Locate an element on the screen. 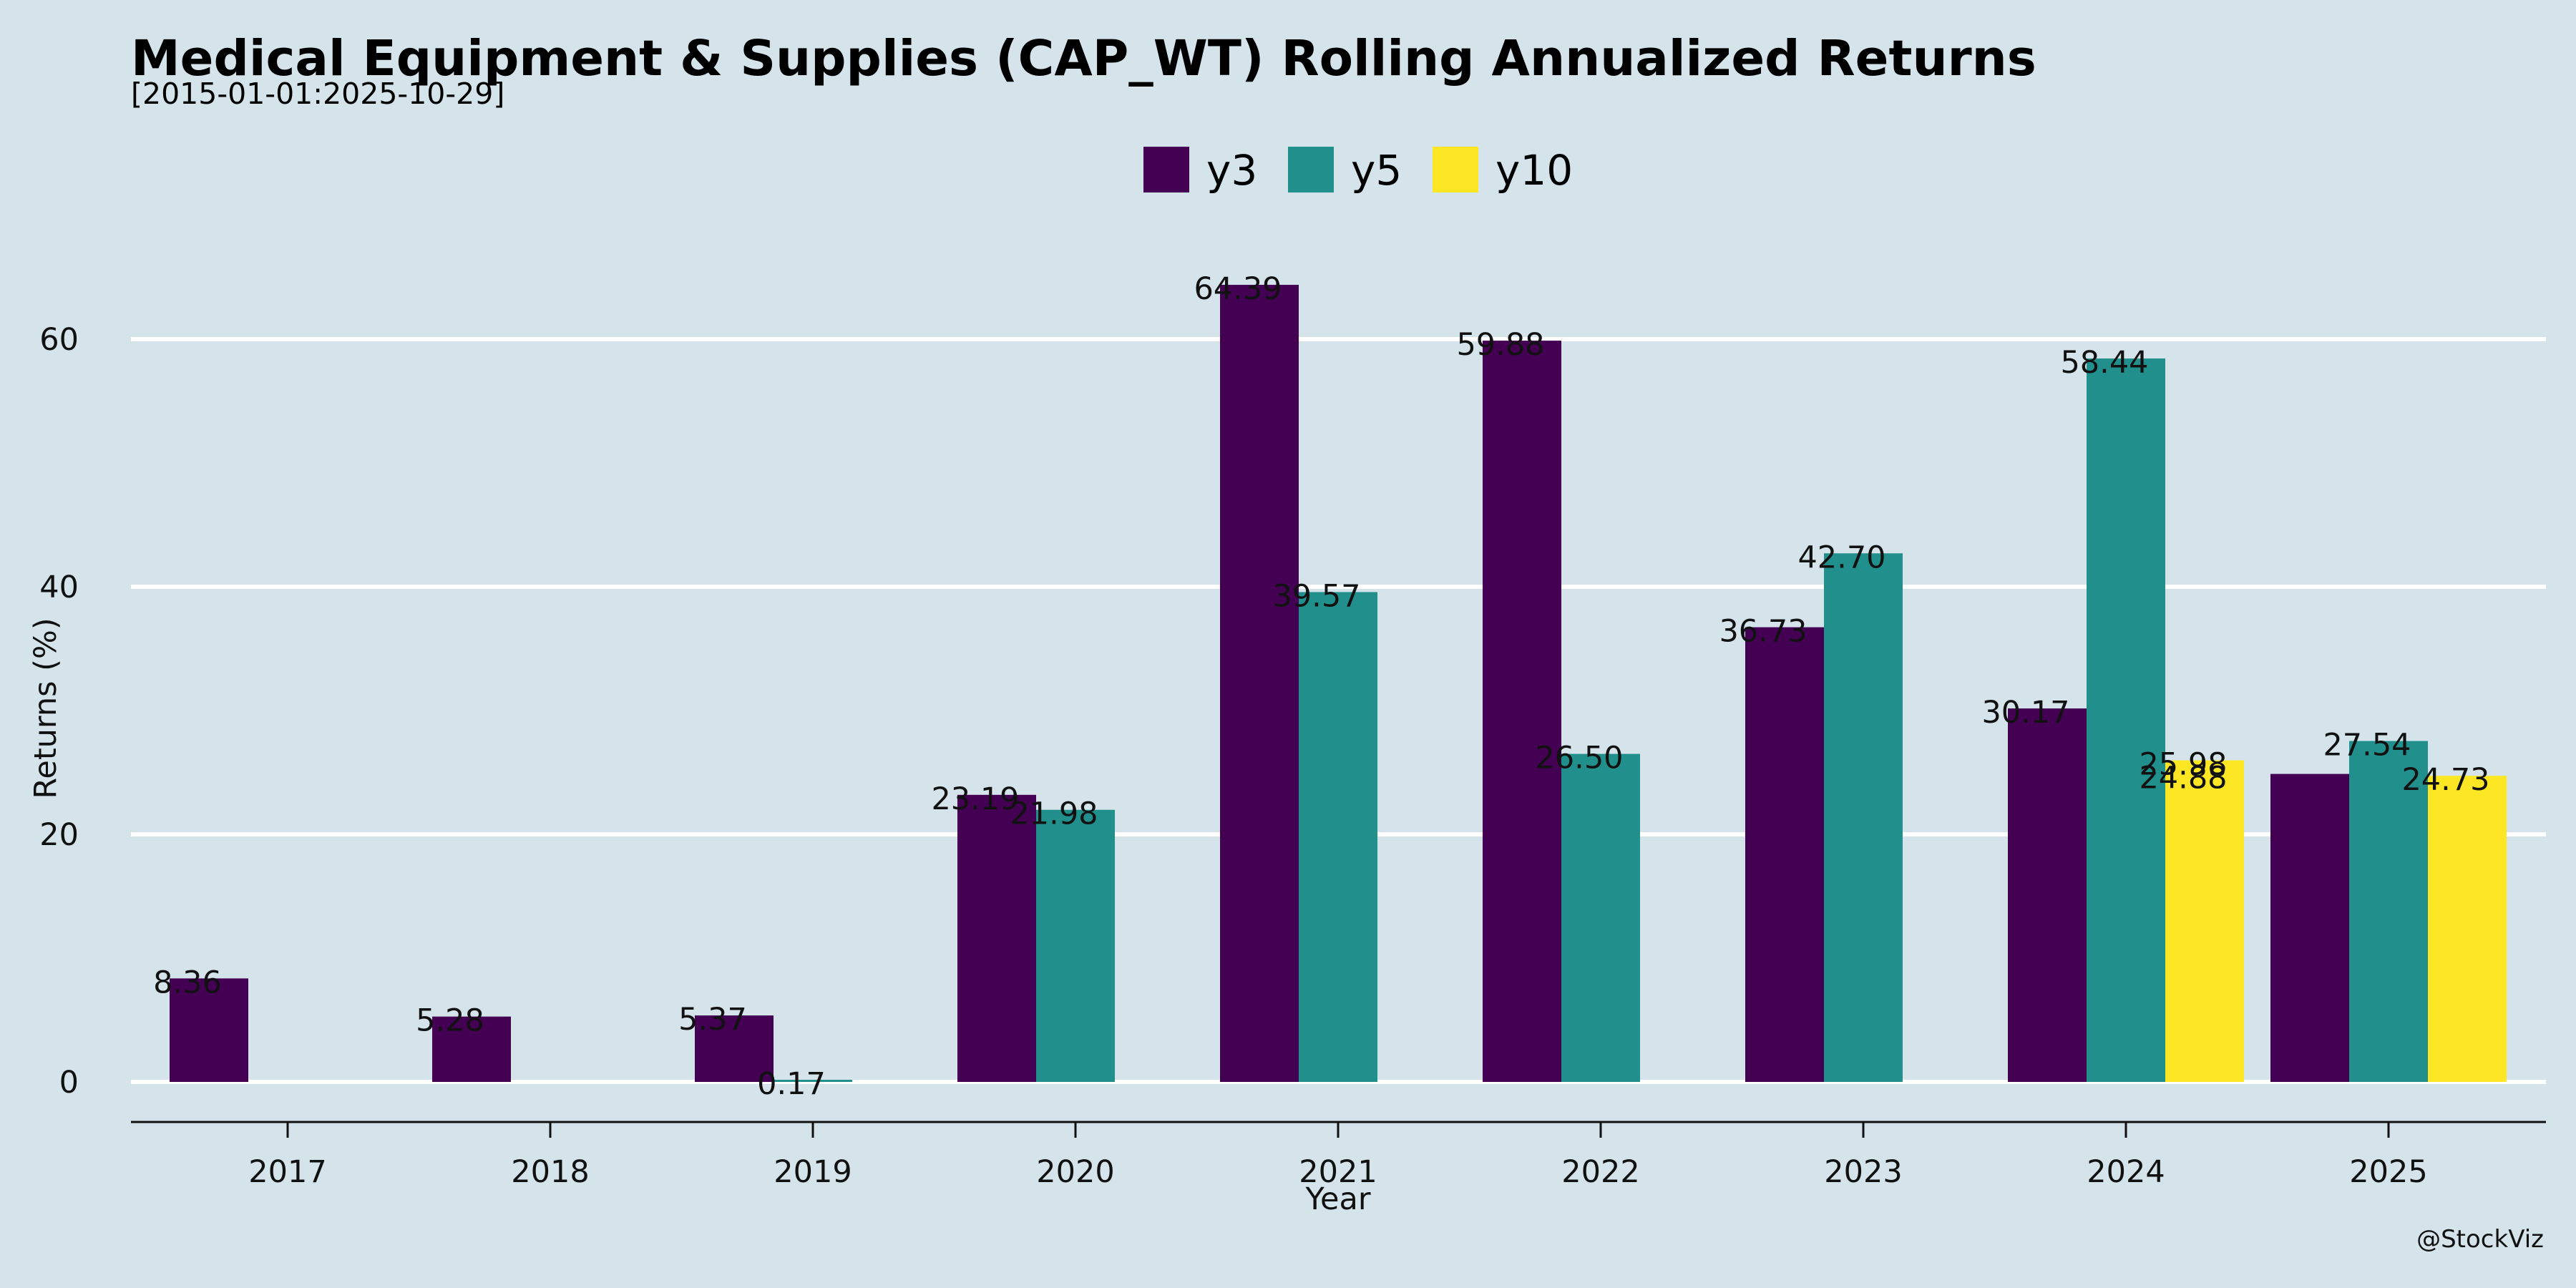 Image resolution: width=2576 pixels, height=1288 pixels. data-label: 5.37 is located at coordinates (712, 1020).